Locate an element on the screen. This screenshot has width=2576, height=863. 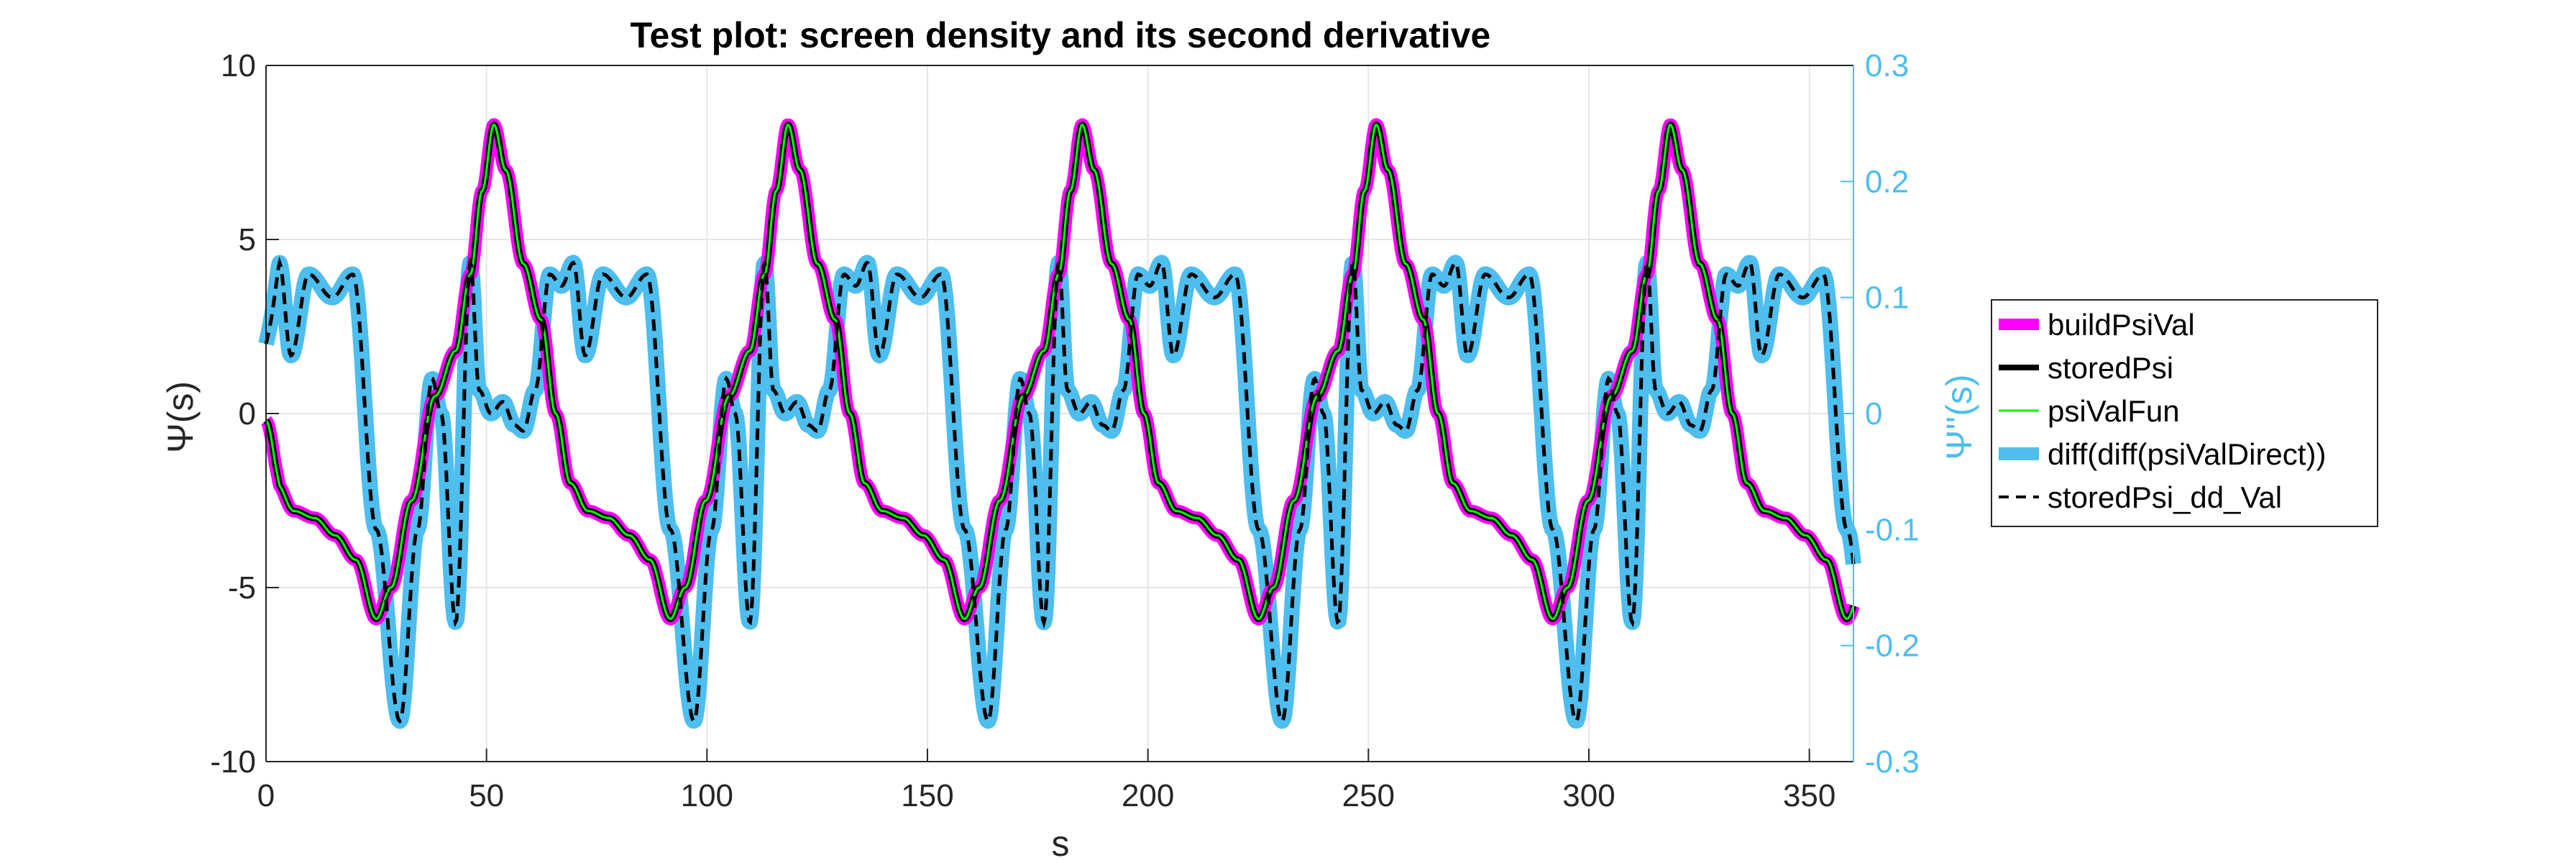
legend-label: diff(diff(psiValDirect)) is located at coordinates (2187, 454).